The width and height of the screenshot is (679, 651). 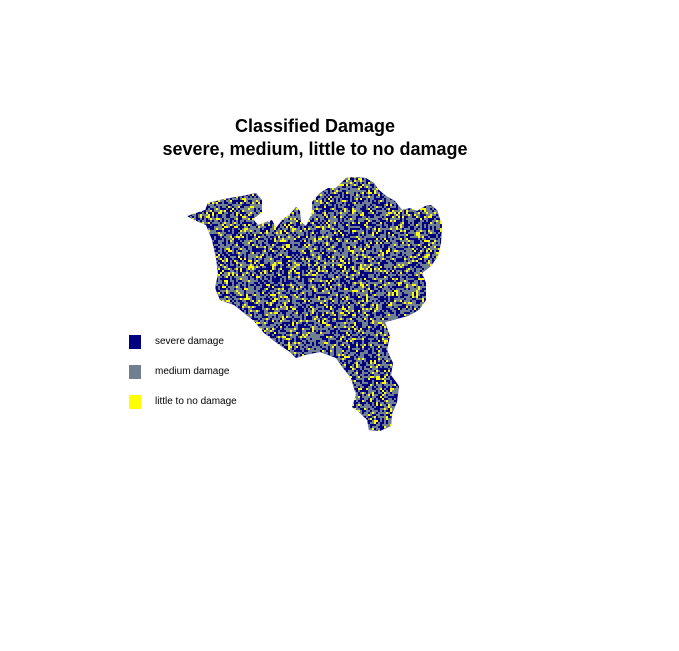 I want to click on legend-label-little: little to no damage, so click(x=196, y=401).